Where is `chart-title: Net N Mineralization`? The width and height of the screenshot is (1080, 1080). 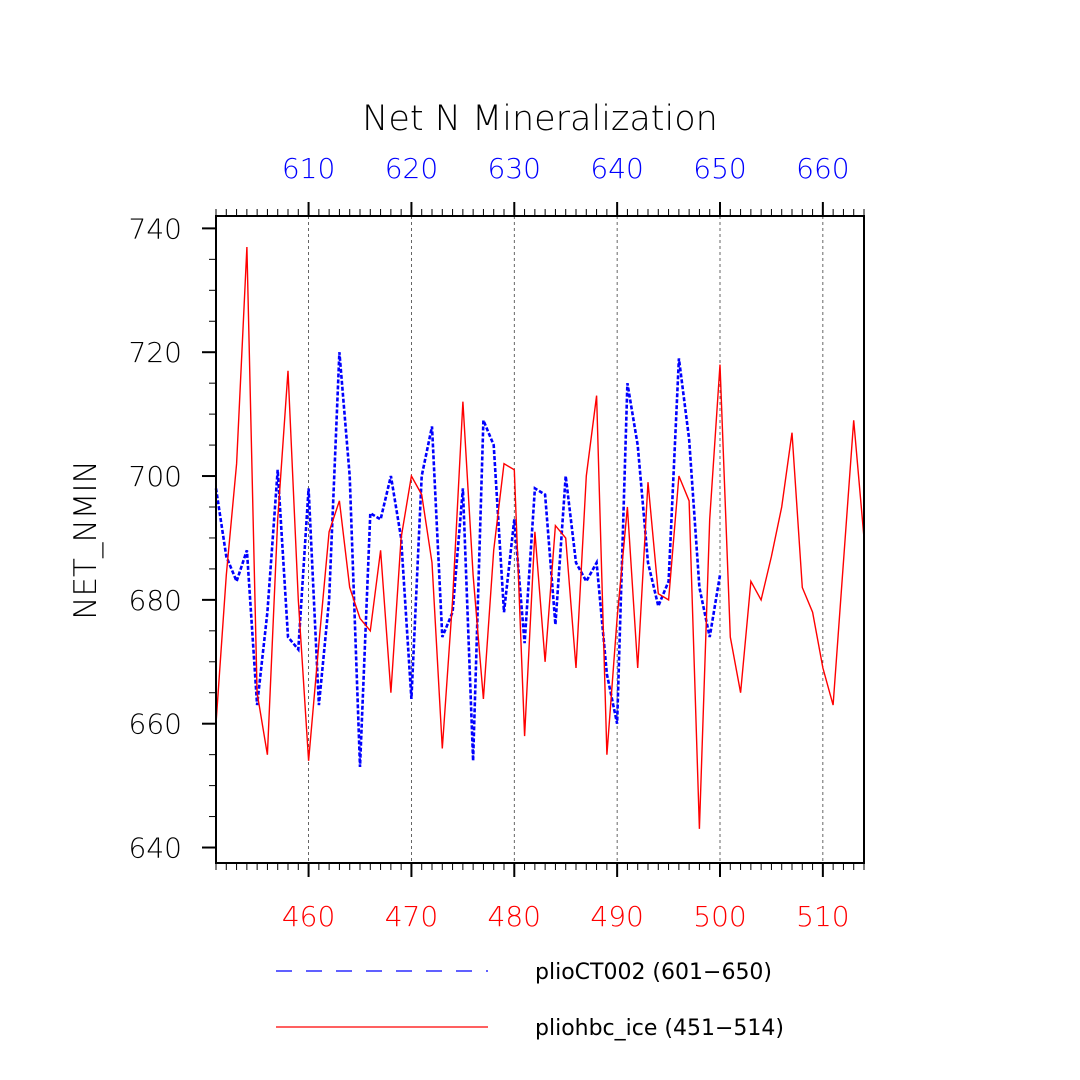
chart-title: Net N Mineralization is located at coordinates (540, 119).